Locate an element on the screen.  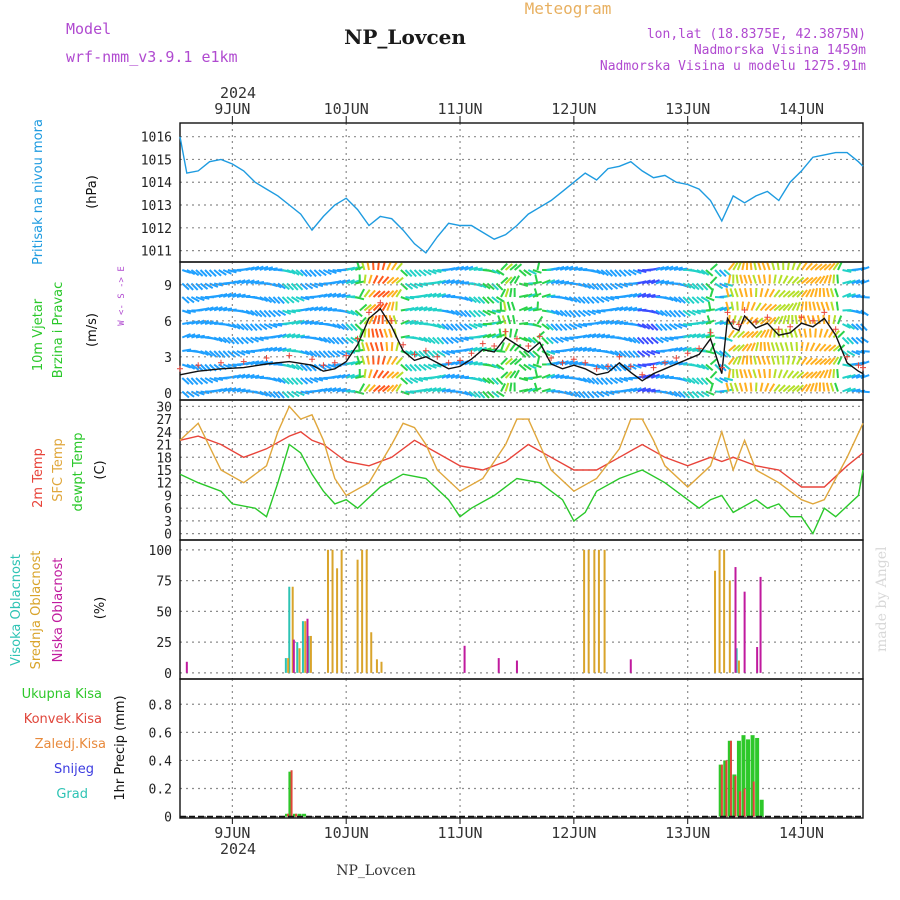
x-tick-label-top: 14JUN is located at coordinates (801, 109).